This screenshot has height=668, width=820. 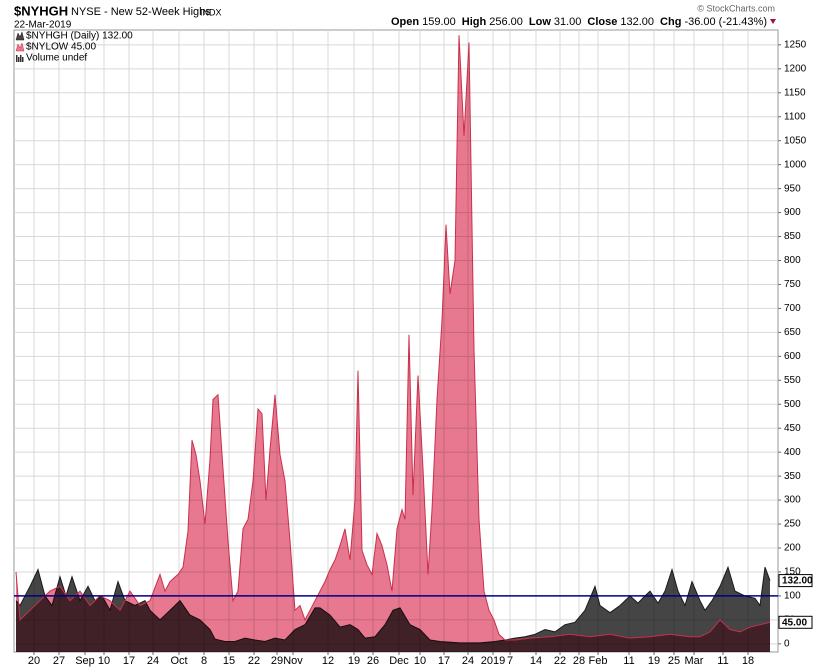 I want to click on y-tick-label: 600, so click(x=792, y=356).